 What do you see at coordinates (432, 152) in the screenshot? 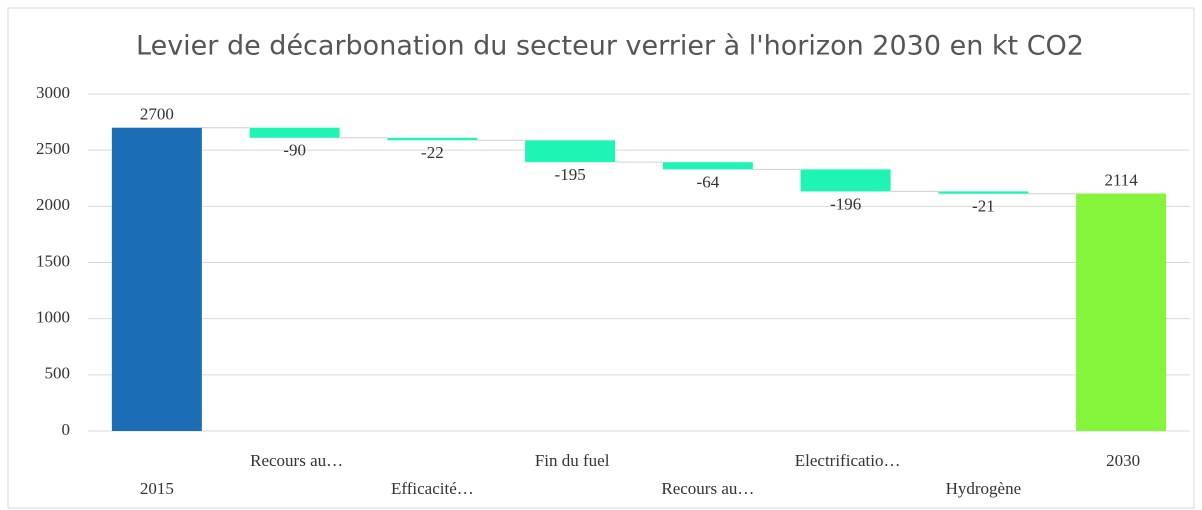
I see `value-label: -22` at bounding box center [432, 152].